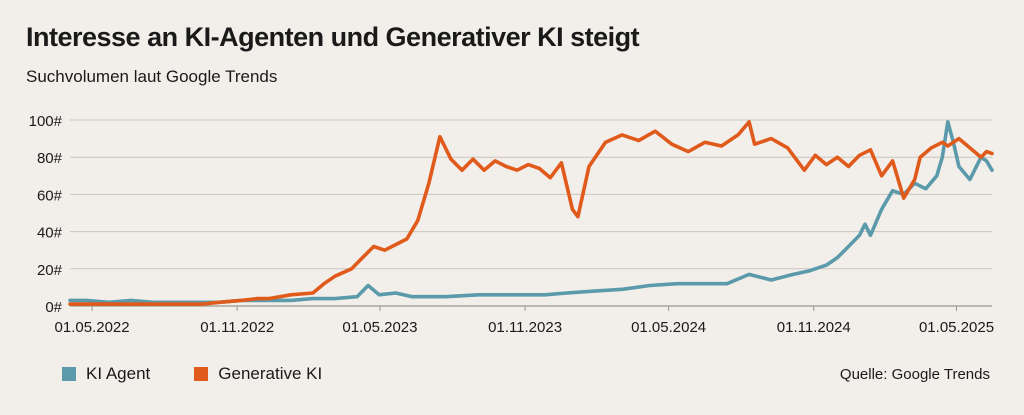 This screenshot has height=415, width=1024. Describe the element at coordinates (237, 327) in the screenshot. I see `x-tick-label: 01.11.2022` at that location.